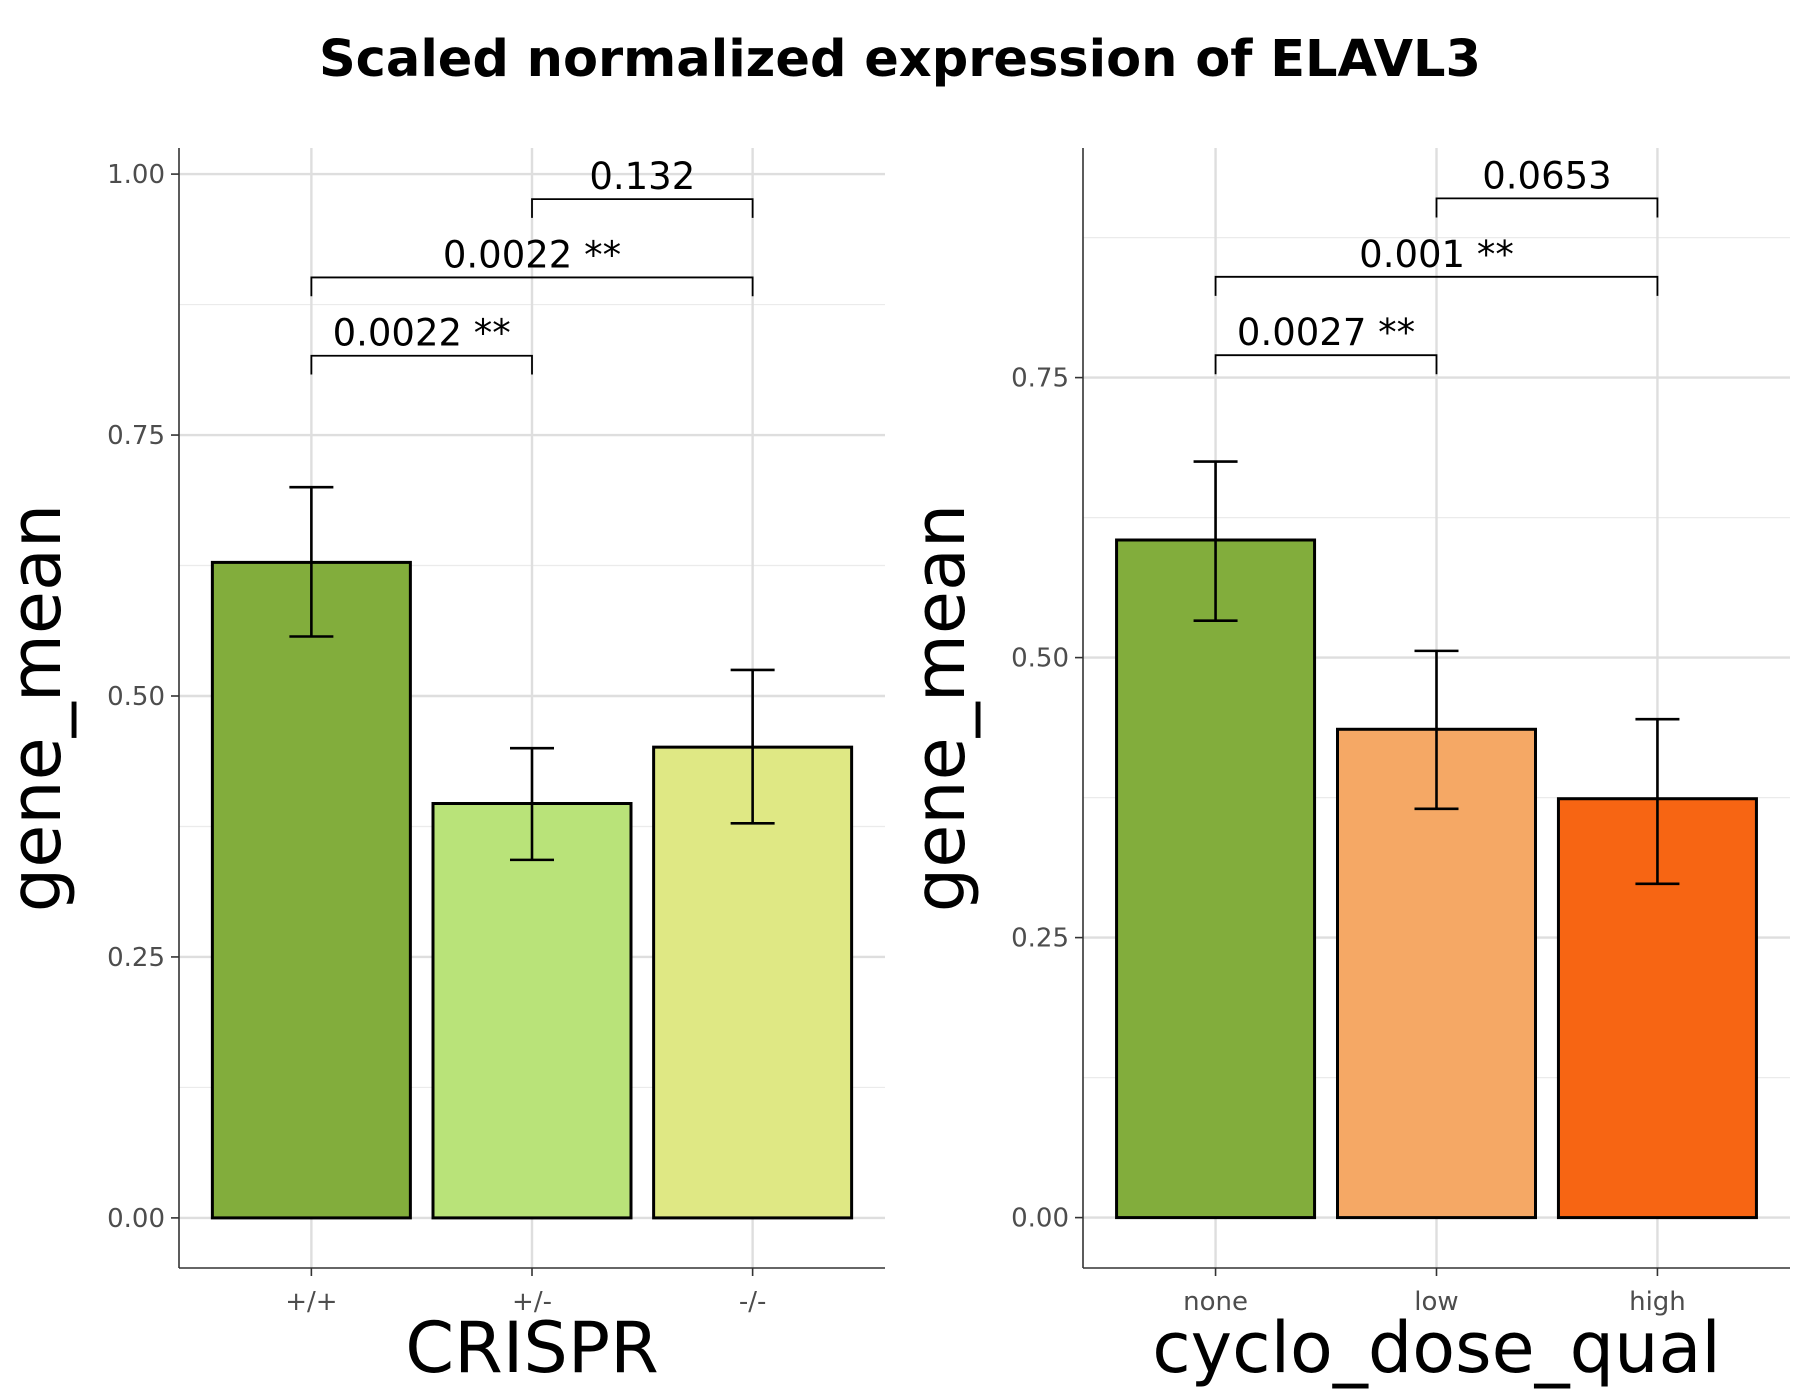 Image resolution: width=1800 pixels, height=1400 pixels. Describe the element at coordinates (1657, 801) in the screenshot. I see `error-bar-high` at that location.